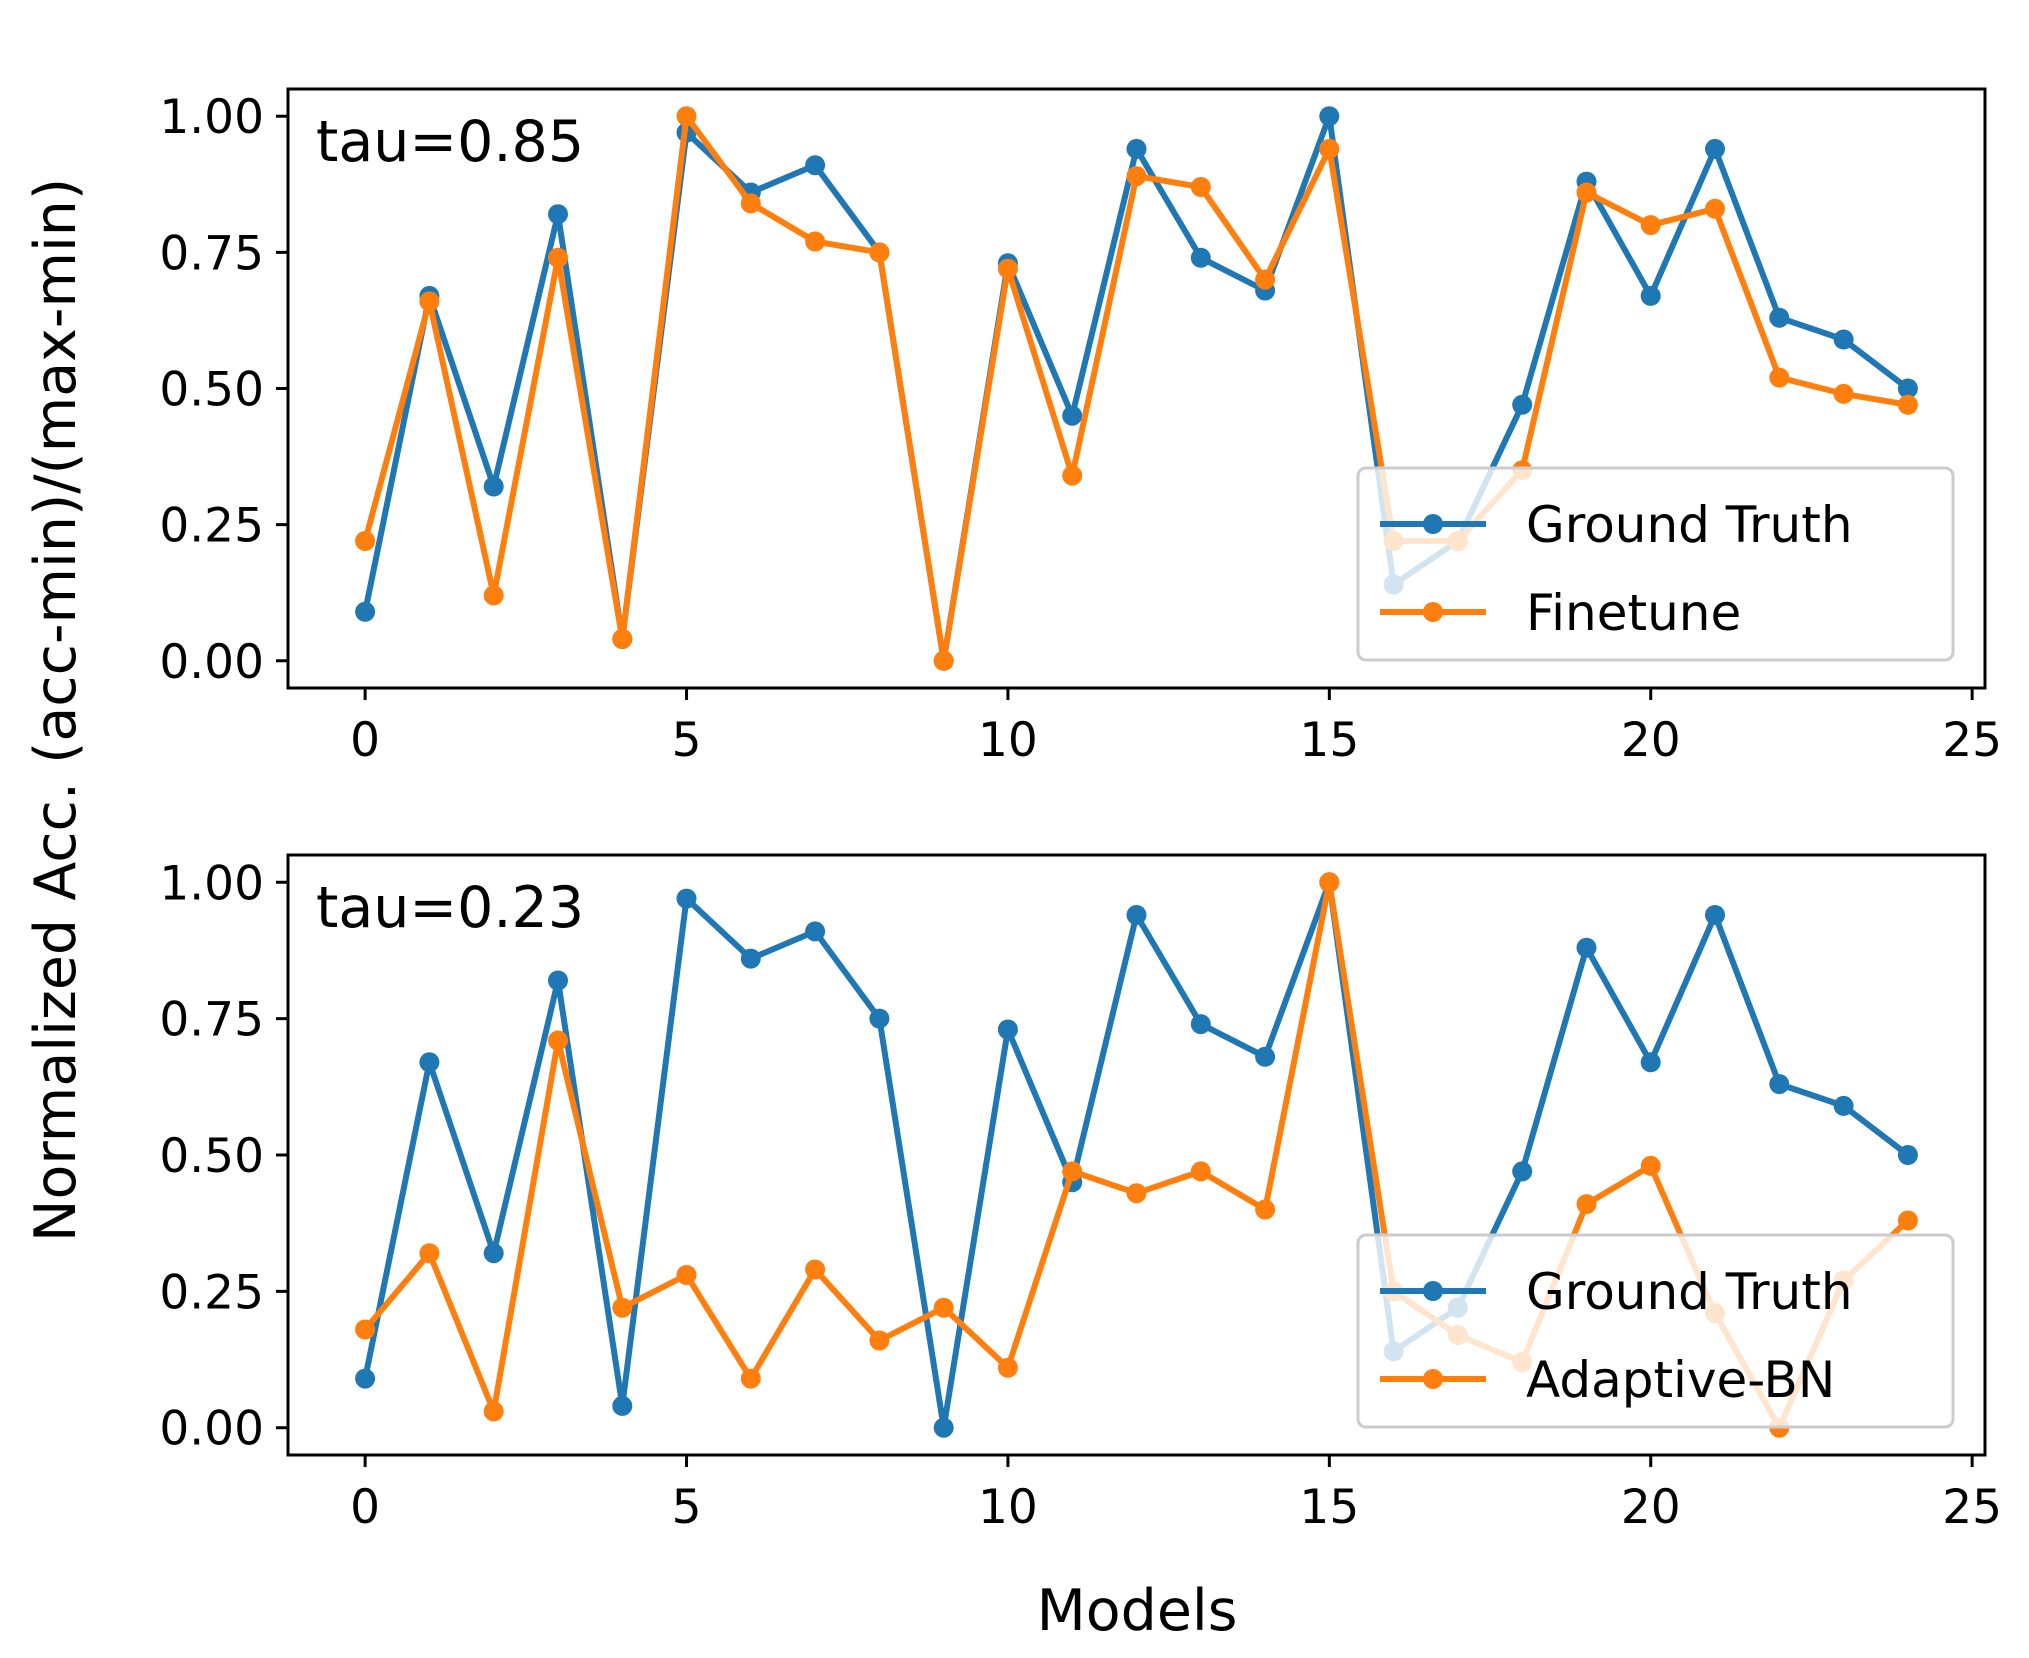  I want to click on x-axis-label: Models, so click(1137, 1611).